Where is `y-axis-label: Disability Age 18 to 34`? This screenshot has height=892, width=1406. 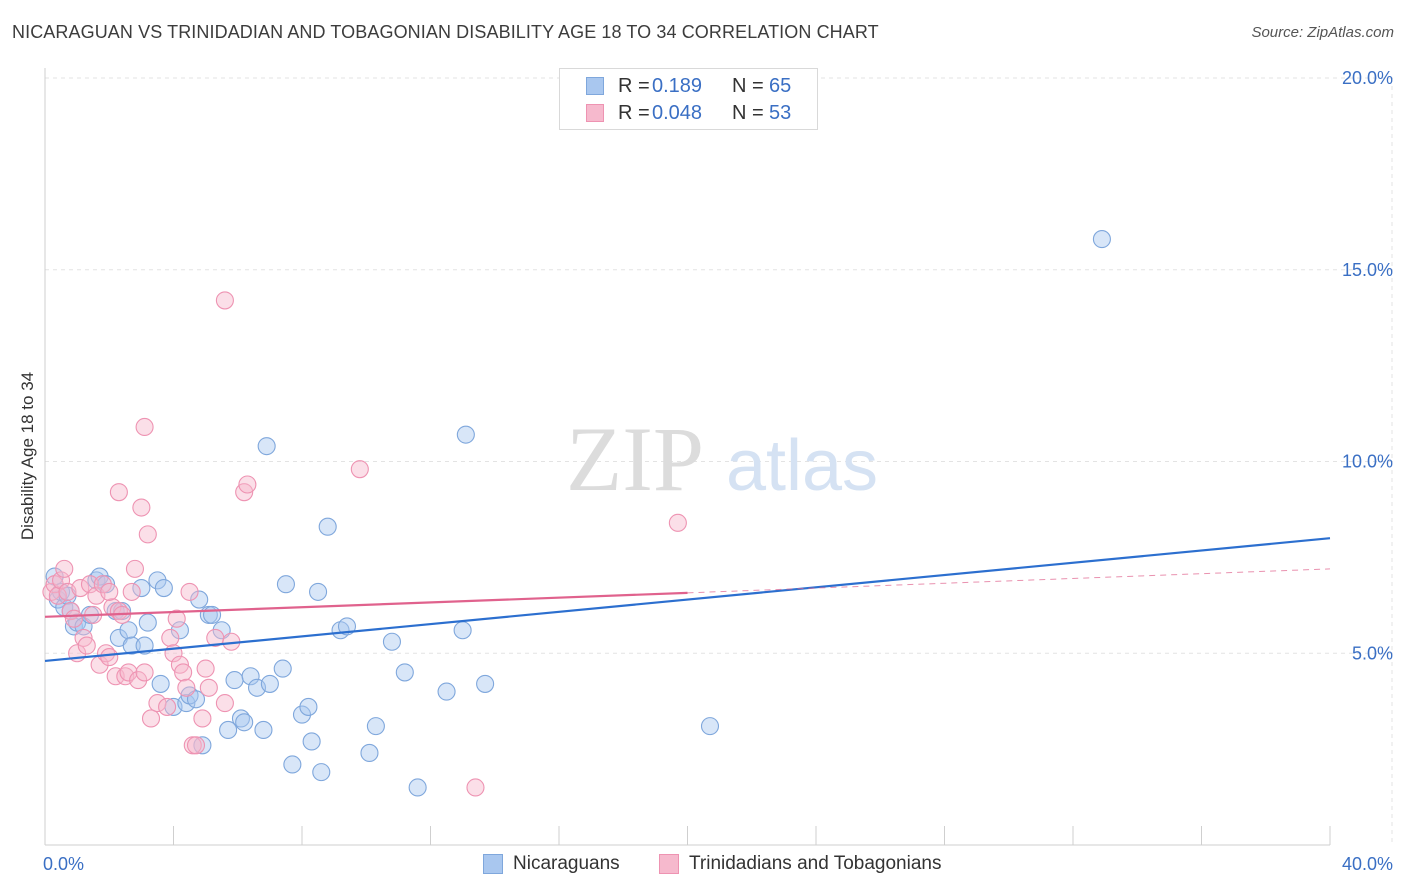 y-axis-label: Disability Age 18 to 34 is located at coordinates (27, 456).